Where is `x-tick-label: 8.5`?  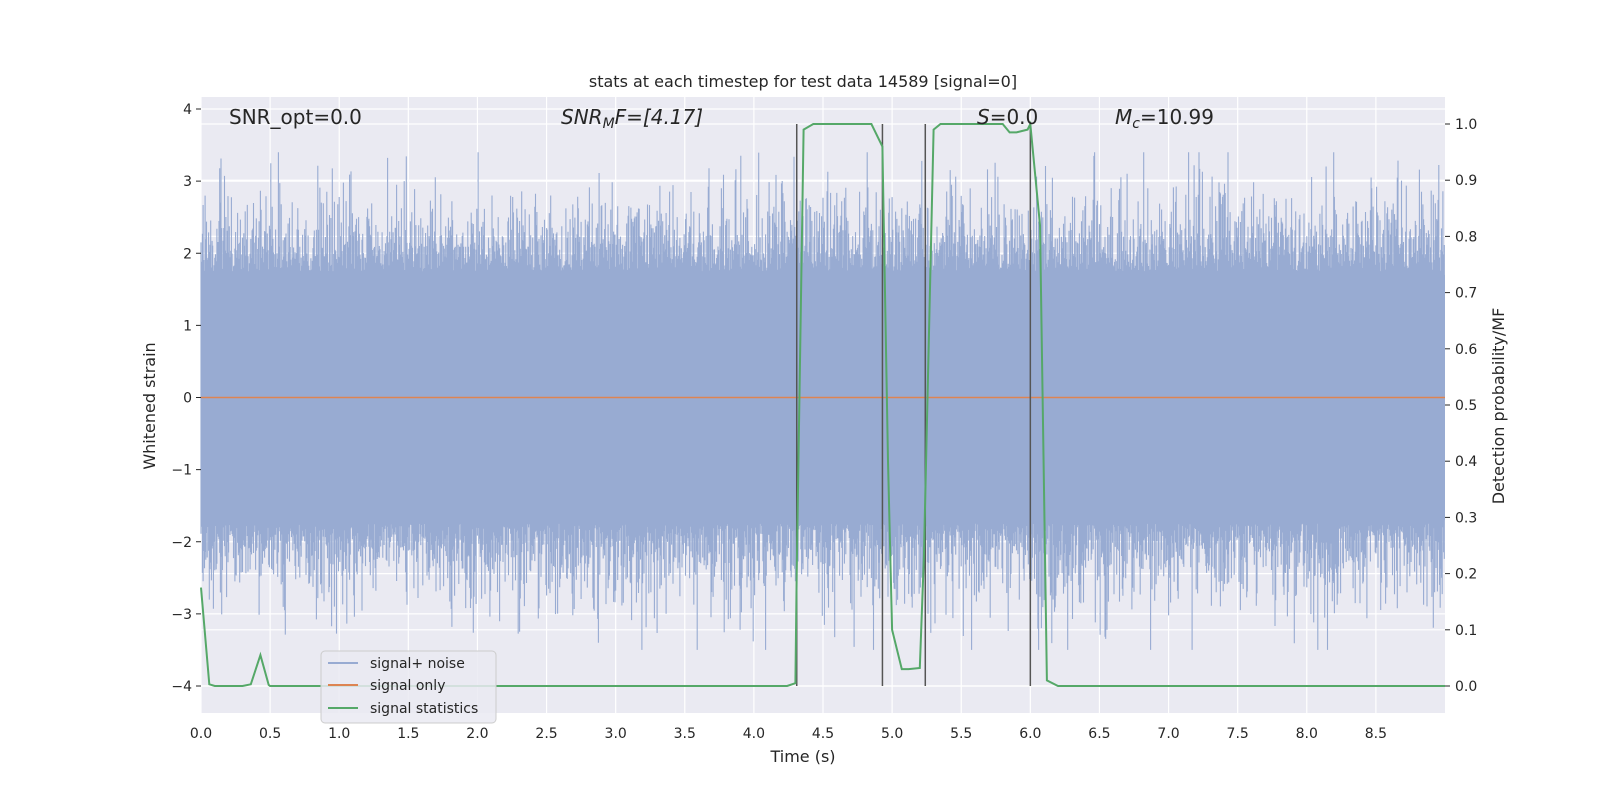 x-tick-label: 8.5 is located at coordinates (1376, 734).